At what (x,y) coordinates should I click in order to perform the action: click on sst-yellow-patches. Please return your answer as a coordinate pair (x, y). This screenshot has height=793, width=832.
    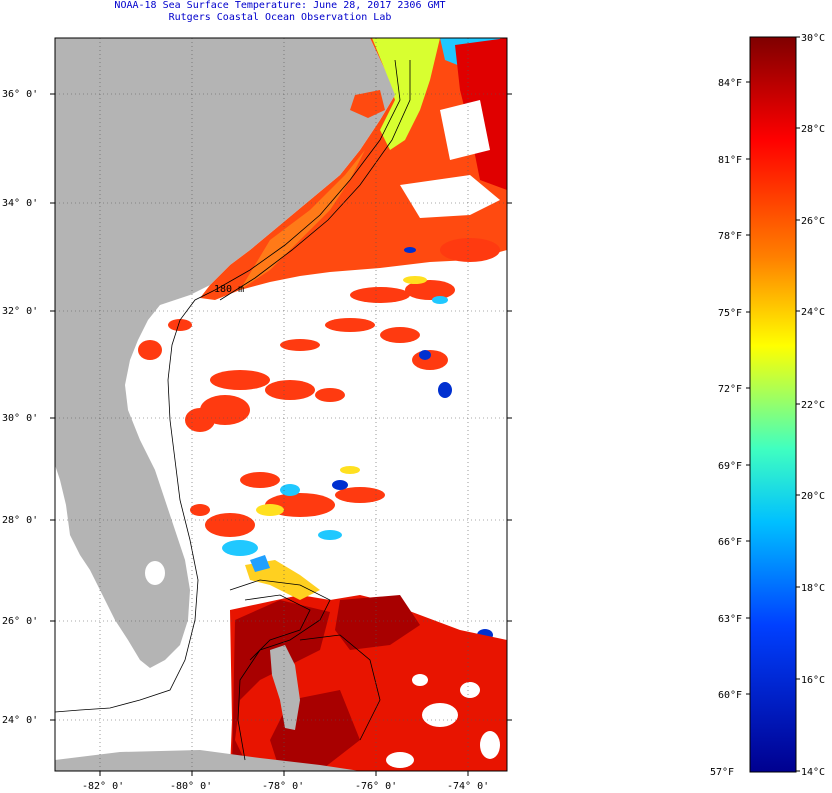
    Looking at the image, I should click on (341, 396).